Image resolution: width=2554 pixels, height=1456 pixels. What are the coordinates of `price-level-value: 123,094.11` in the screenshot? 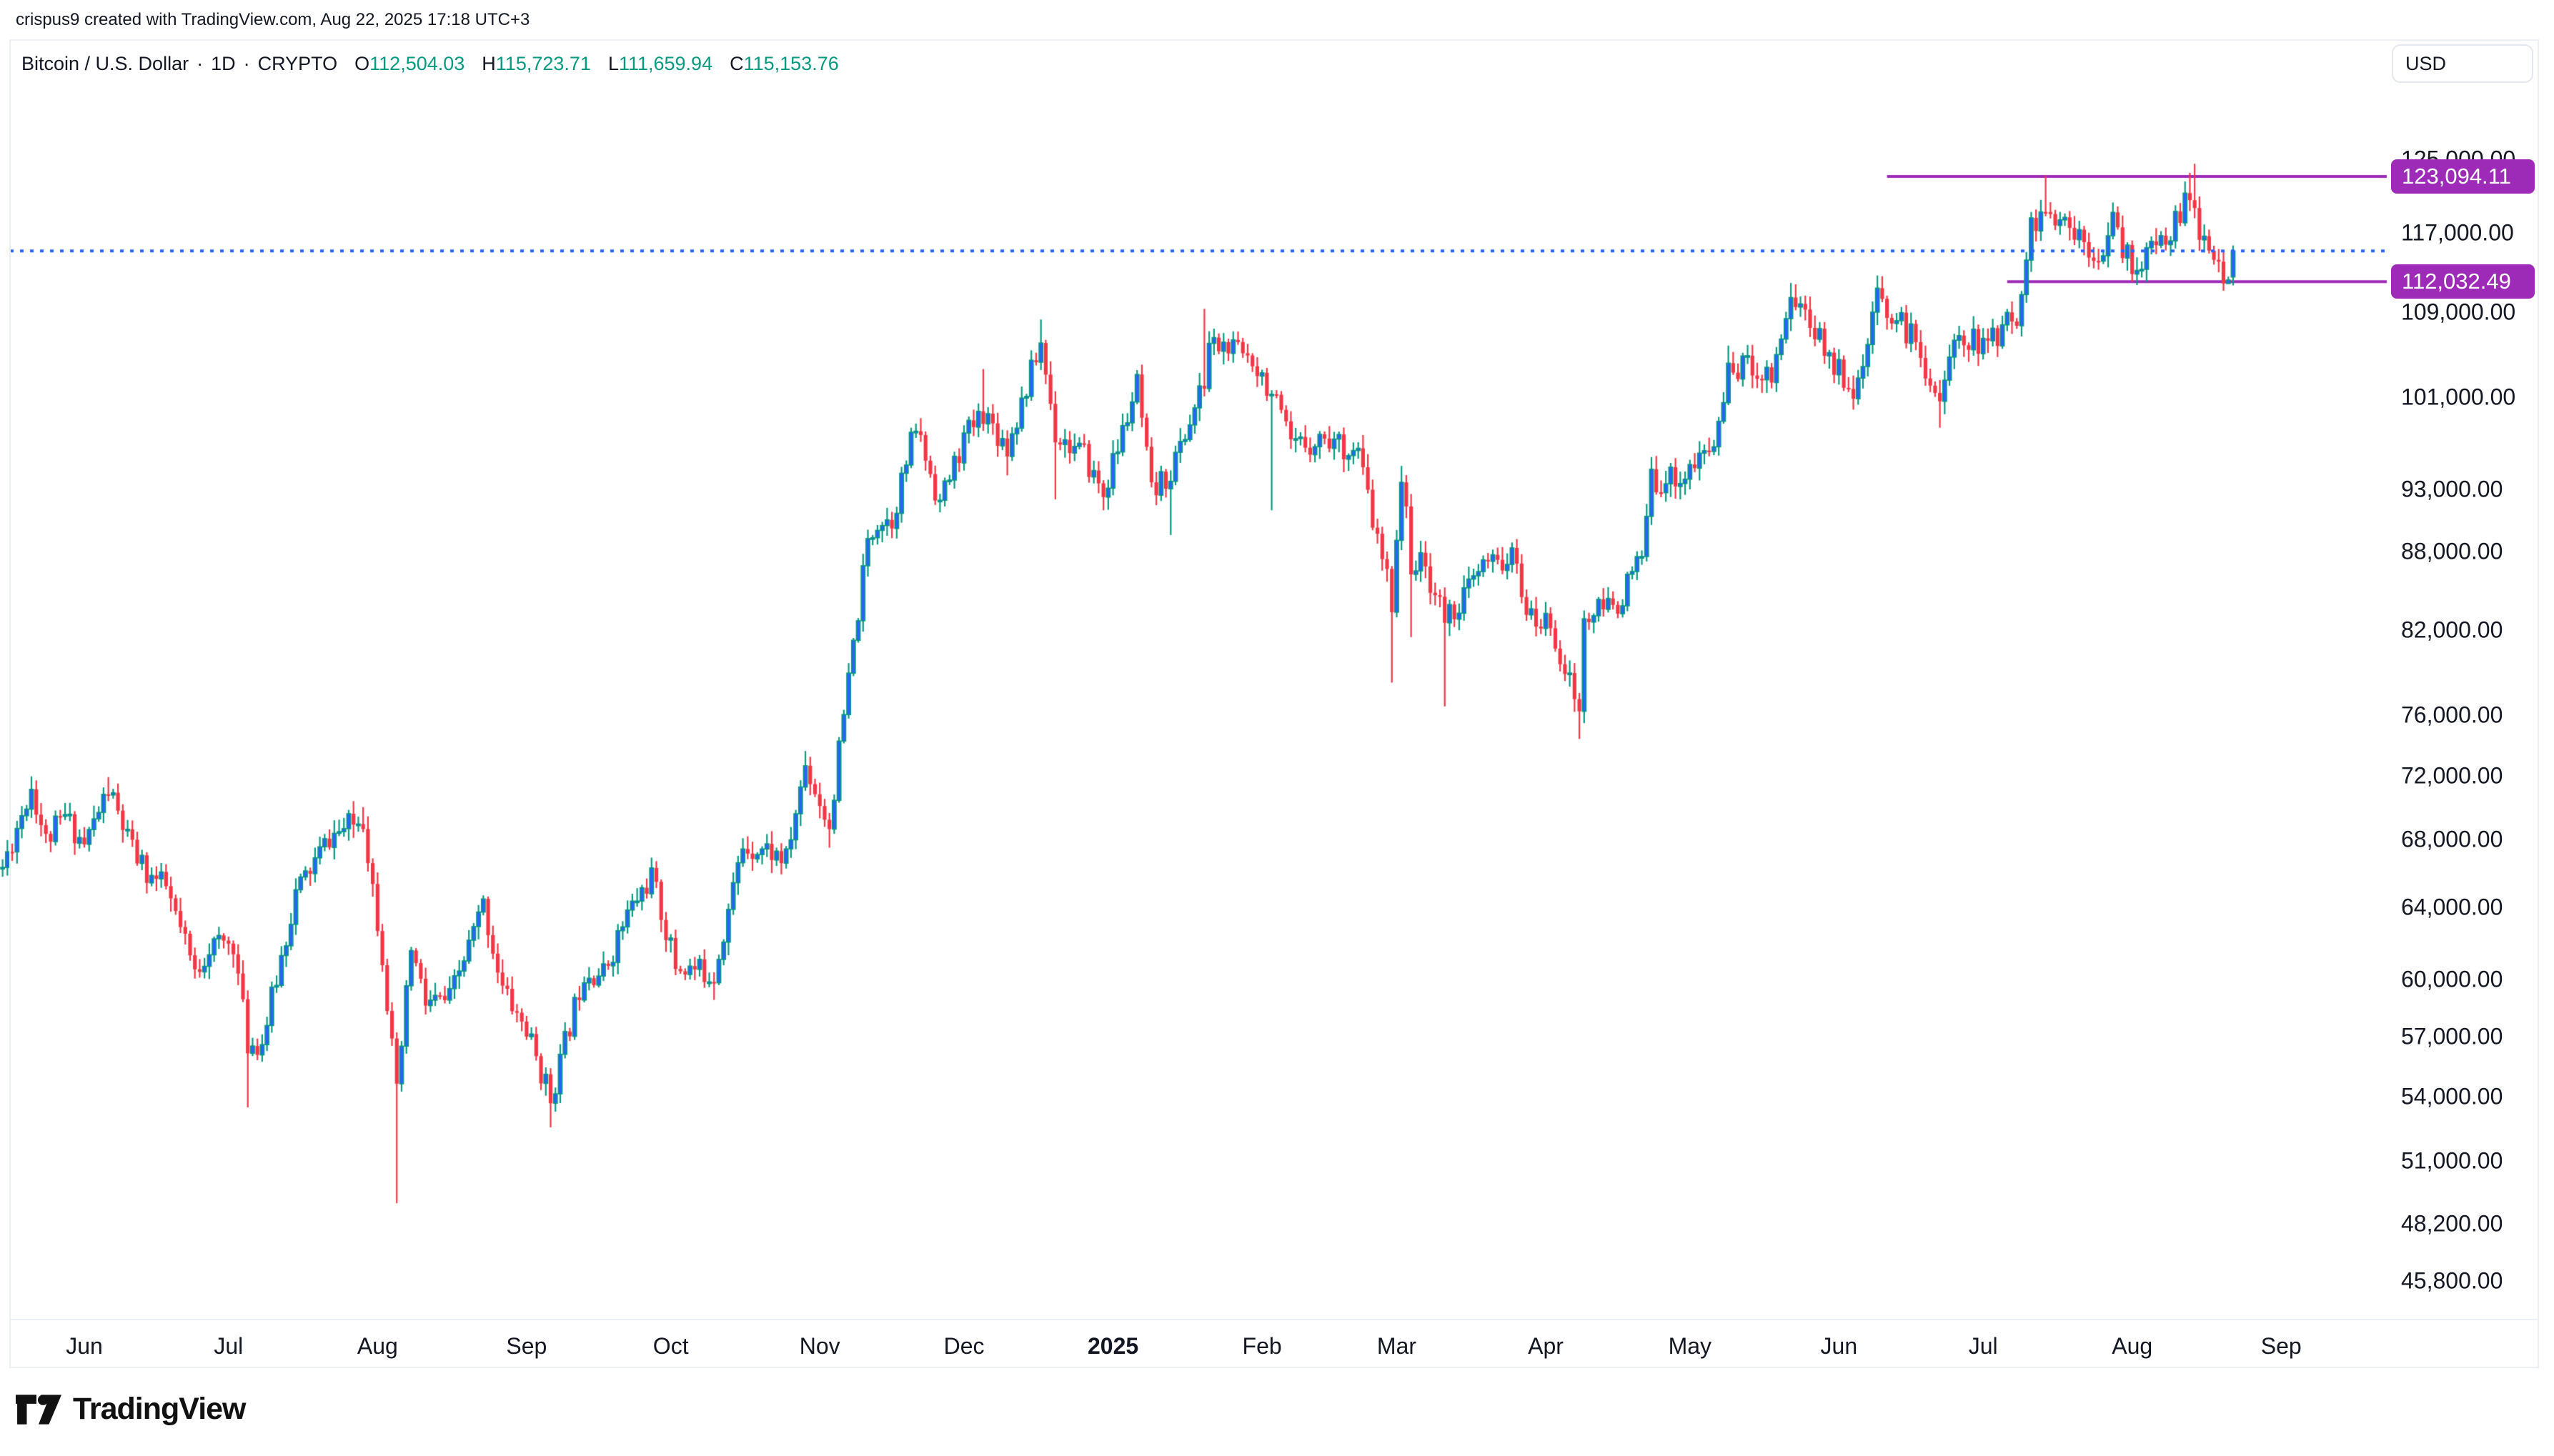 It's located at (2456, 176).